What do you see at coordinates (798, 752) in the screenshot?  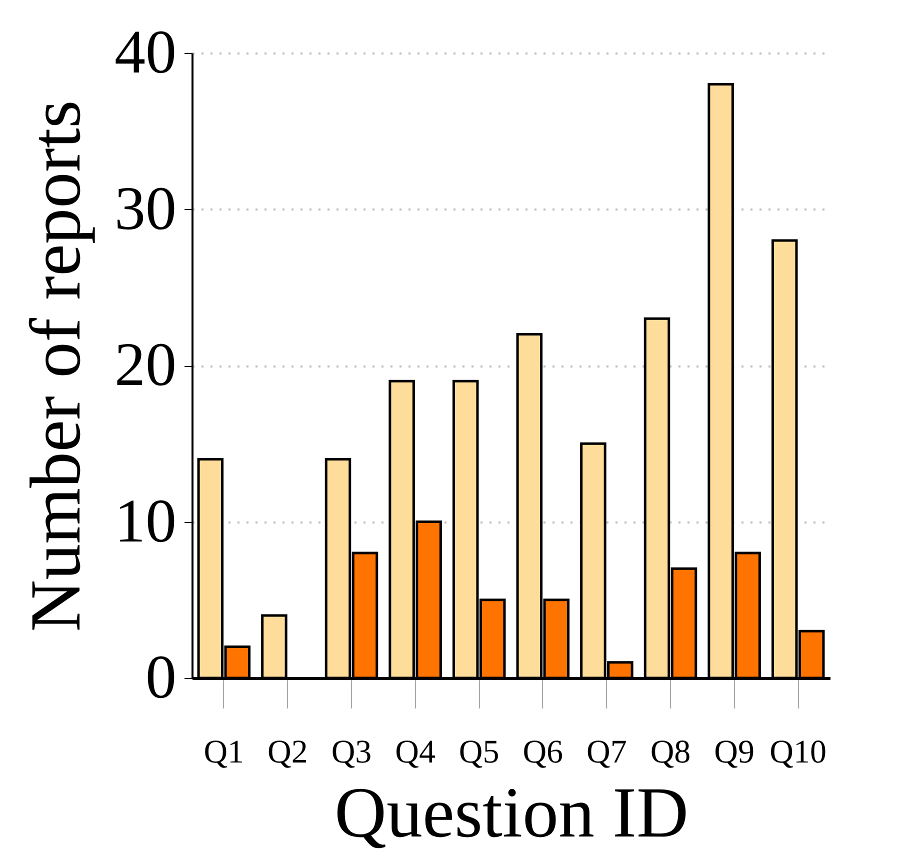 I see `x-tick-label: Q10` at bounding box center [798, 752].